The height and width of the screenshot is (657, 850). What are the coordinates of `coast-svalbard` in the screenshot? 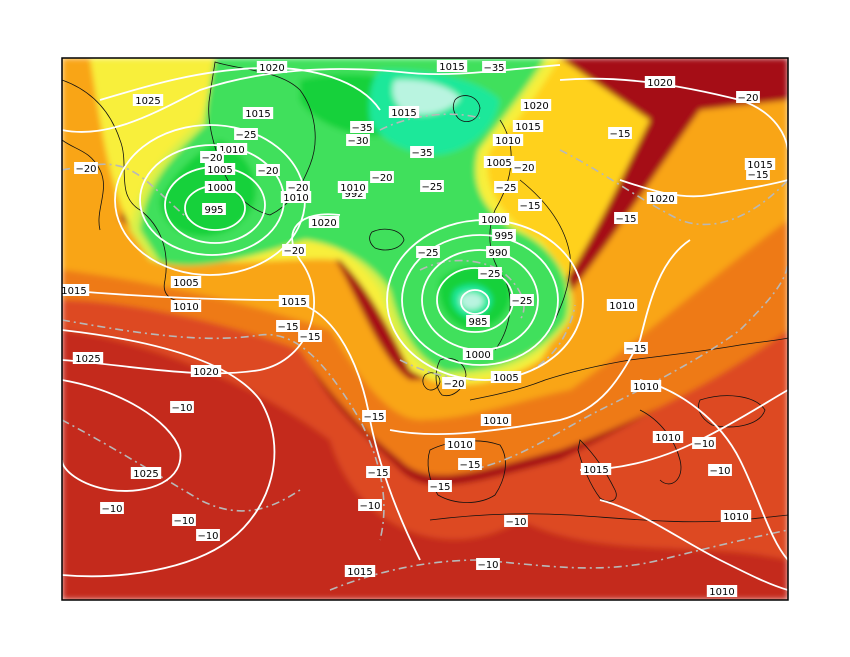 It's located at (466, 109).